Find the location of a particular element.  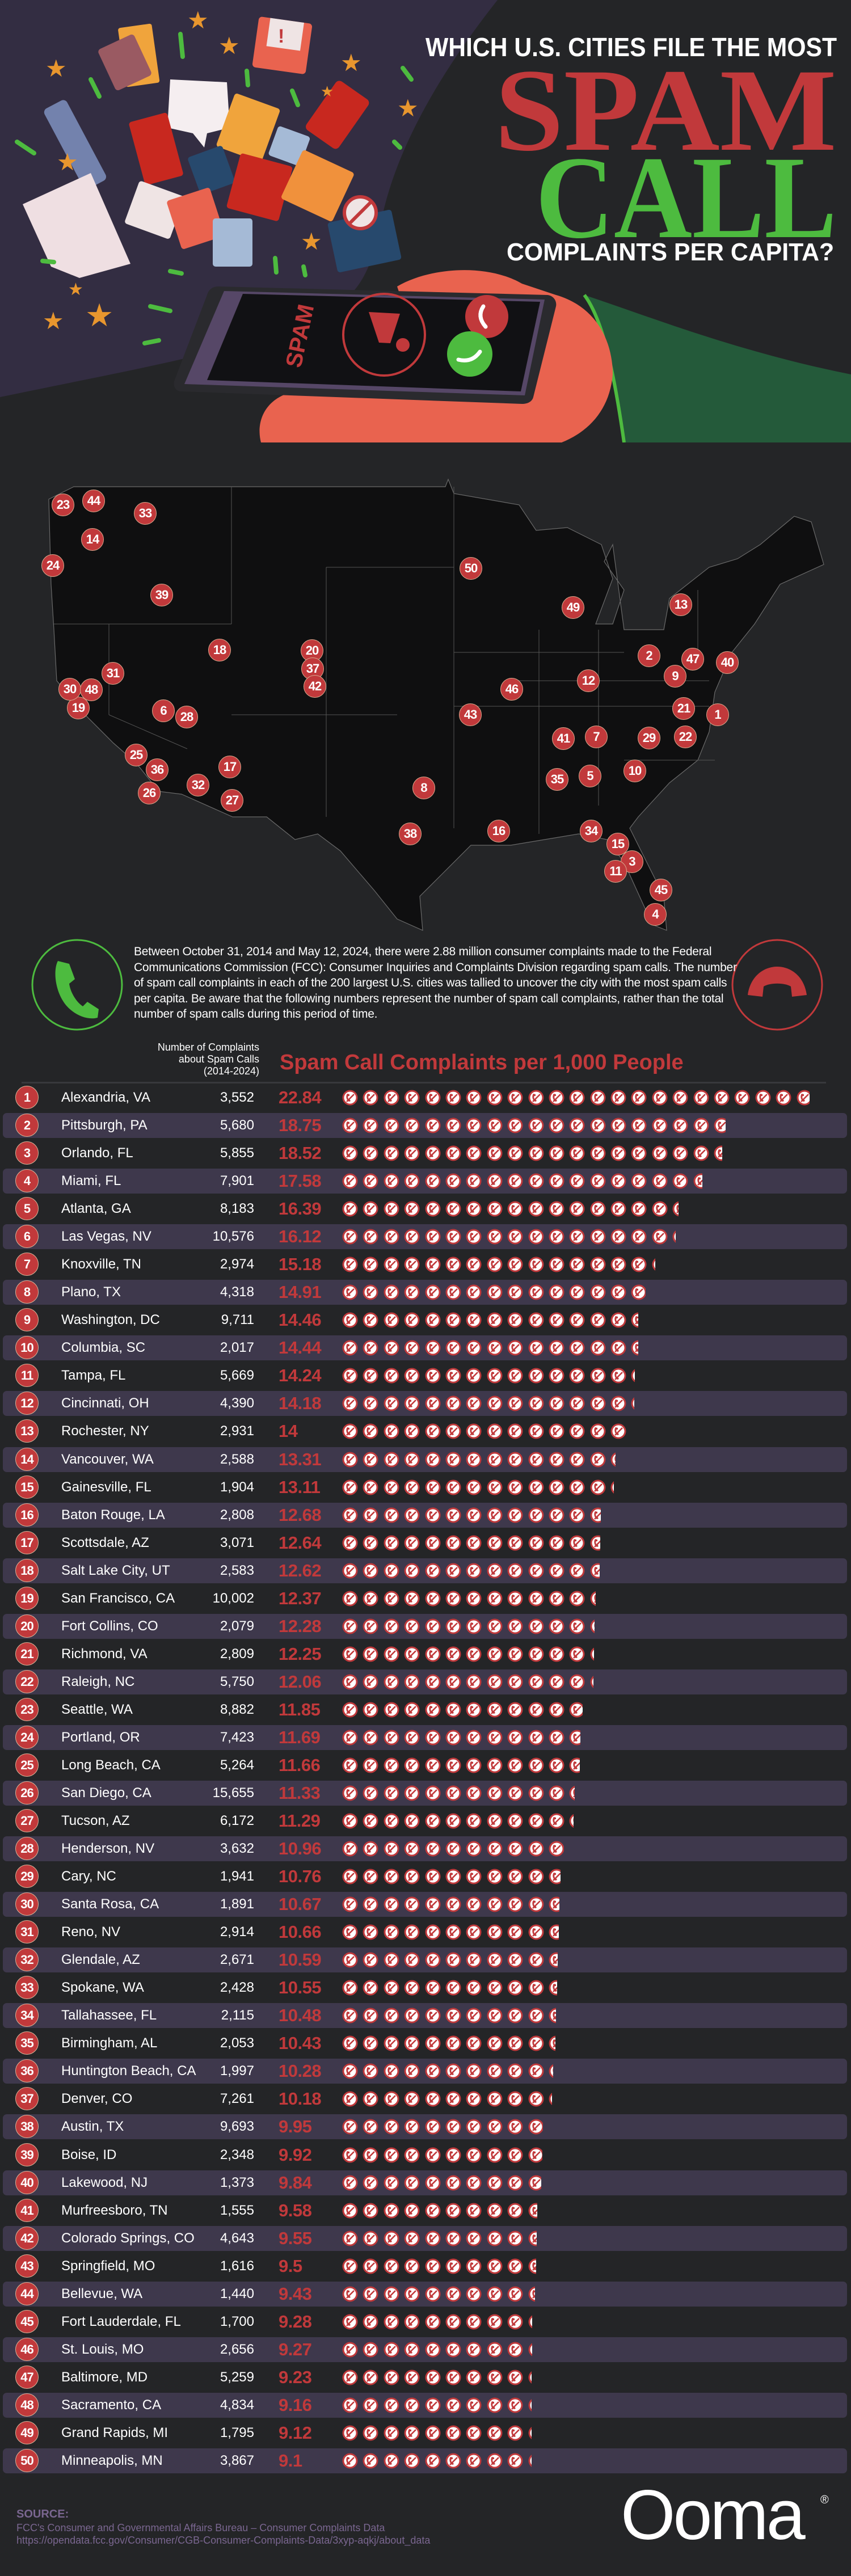

complaints-per-1000: 15.18 is located at coordinates (300, 1264).